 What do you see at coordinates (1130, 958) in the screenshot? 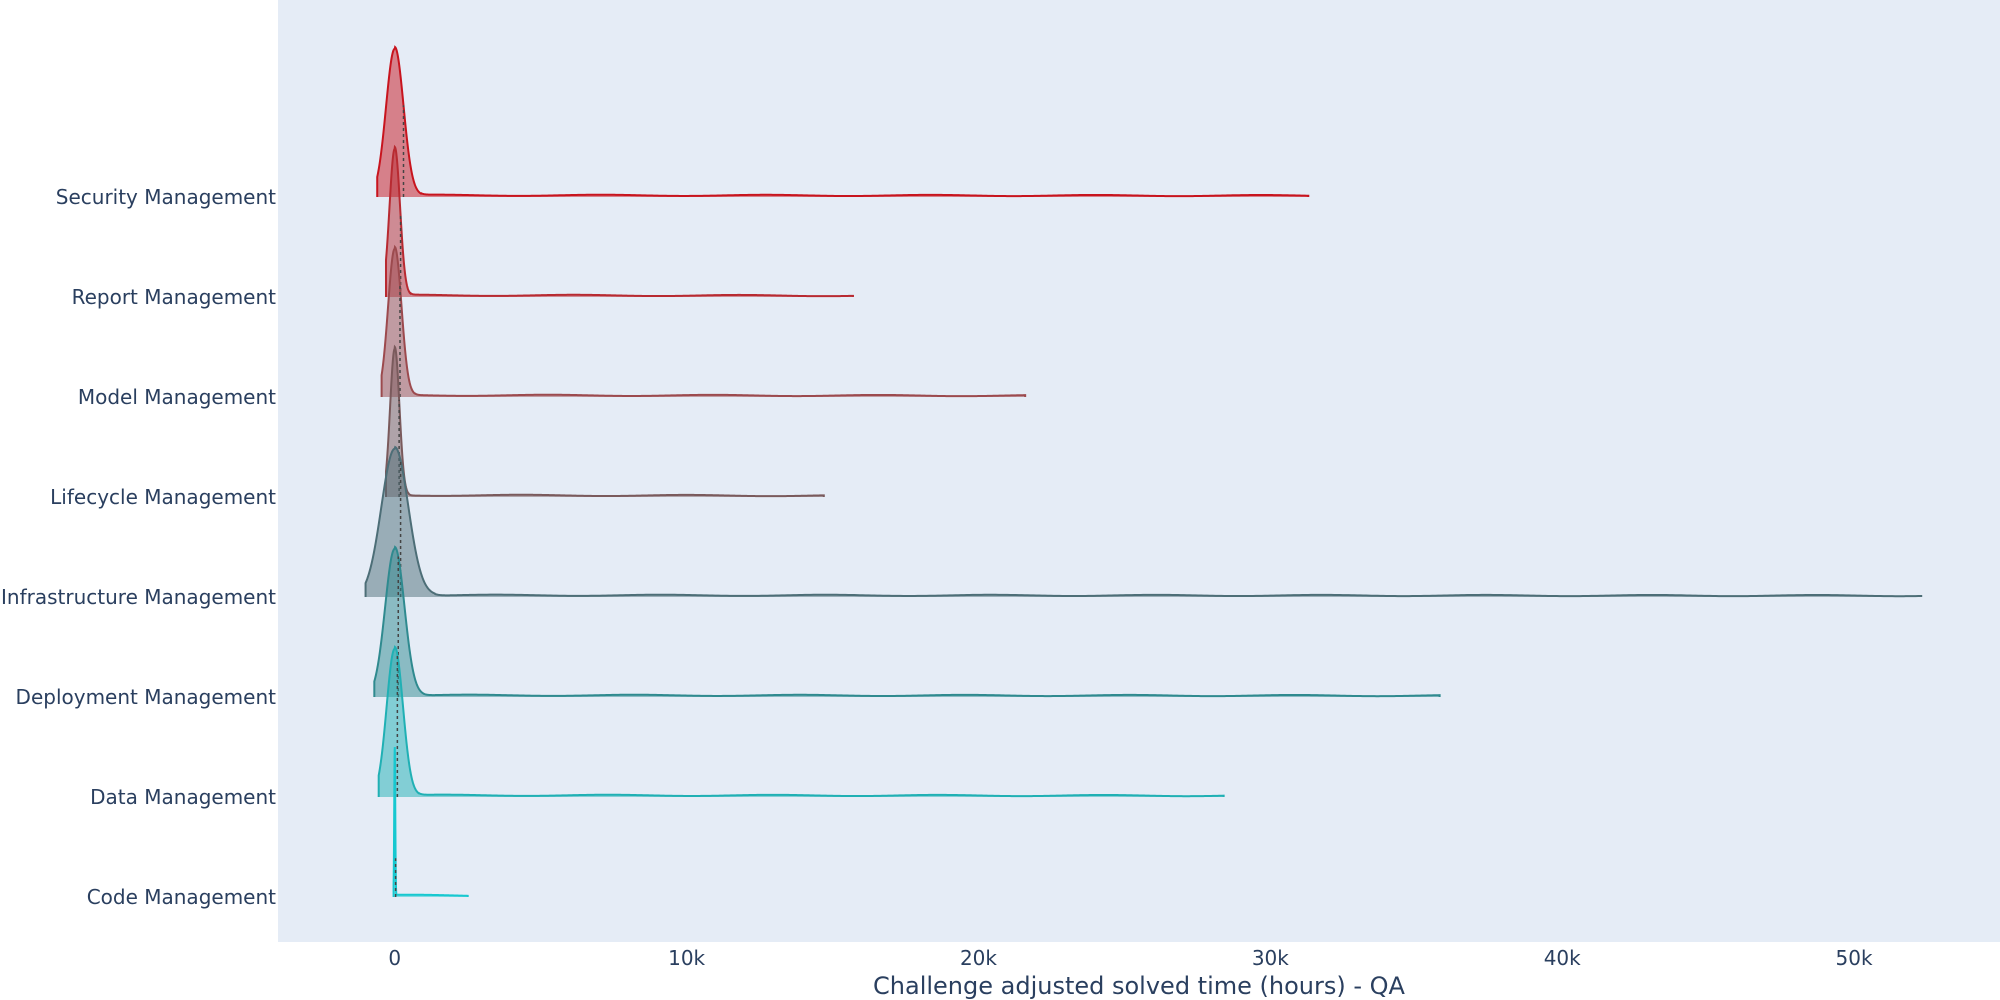
I see `x-axis-ticks: 0 10k 20k 30k 40k 50k` at bounding box center [1130, 958].